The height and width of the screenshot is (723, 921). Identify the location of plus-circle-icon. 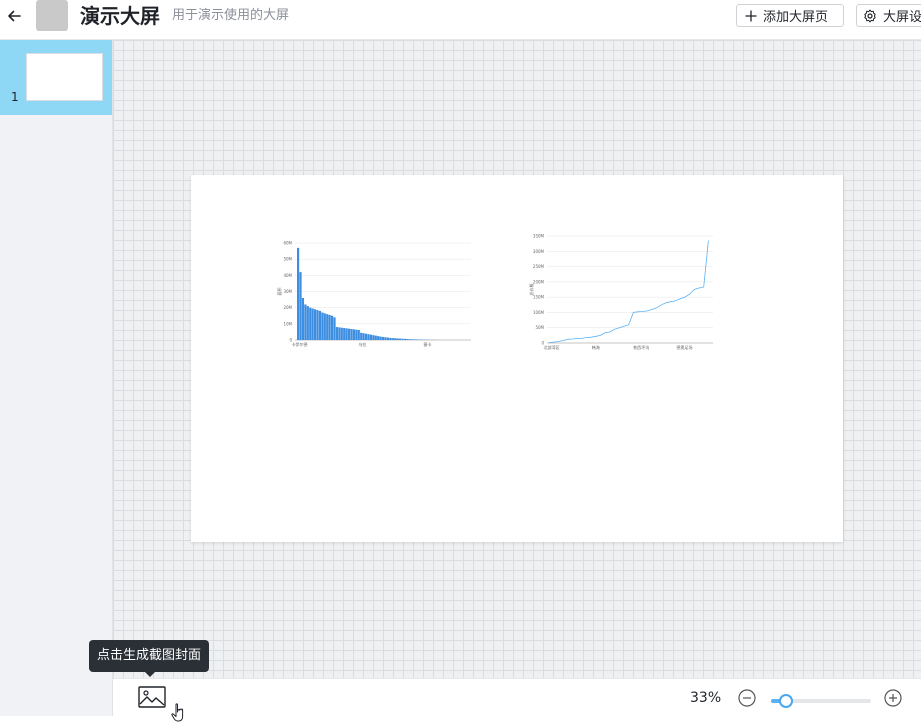
(893, 698).